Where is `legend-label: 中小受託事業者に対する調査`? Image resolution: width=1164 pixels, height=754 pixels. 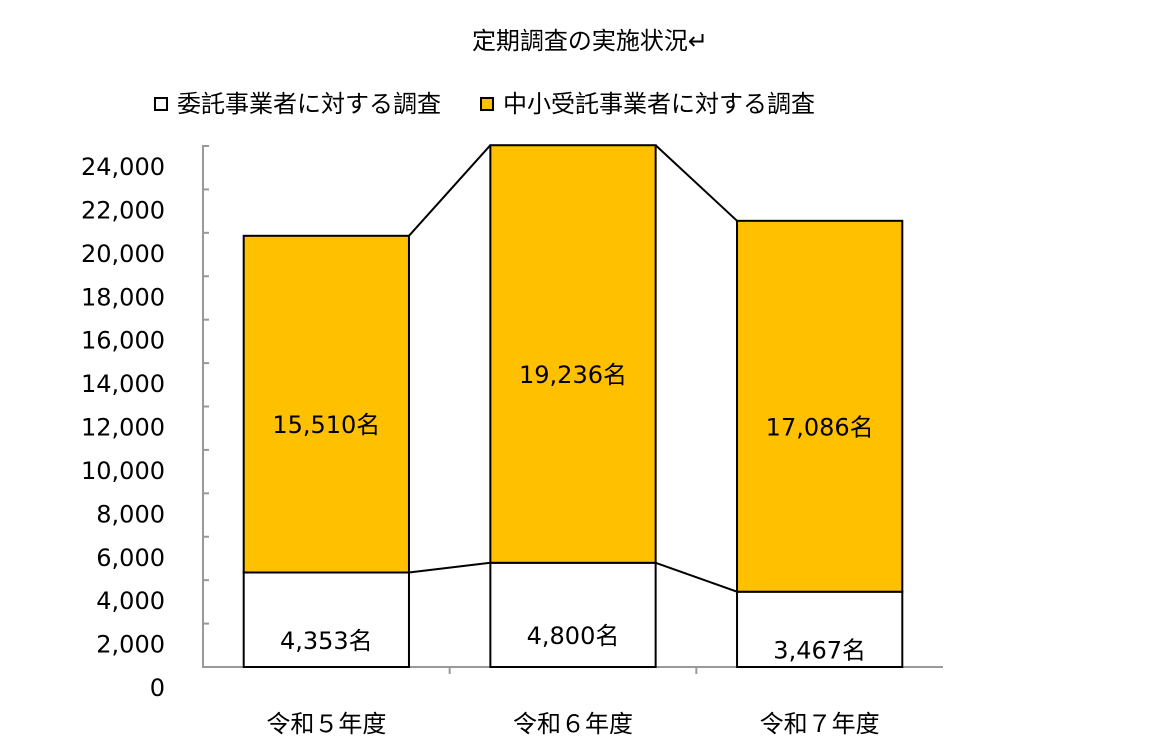 legend-label: 中小受託事業者に対する調査 is located at coordinates (659, 104).